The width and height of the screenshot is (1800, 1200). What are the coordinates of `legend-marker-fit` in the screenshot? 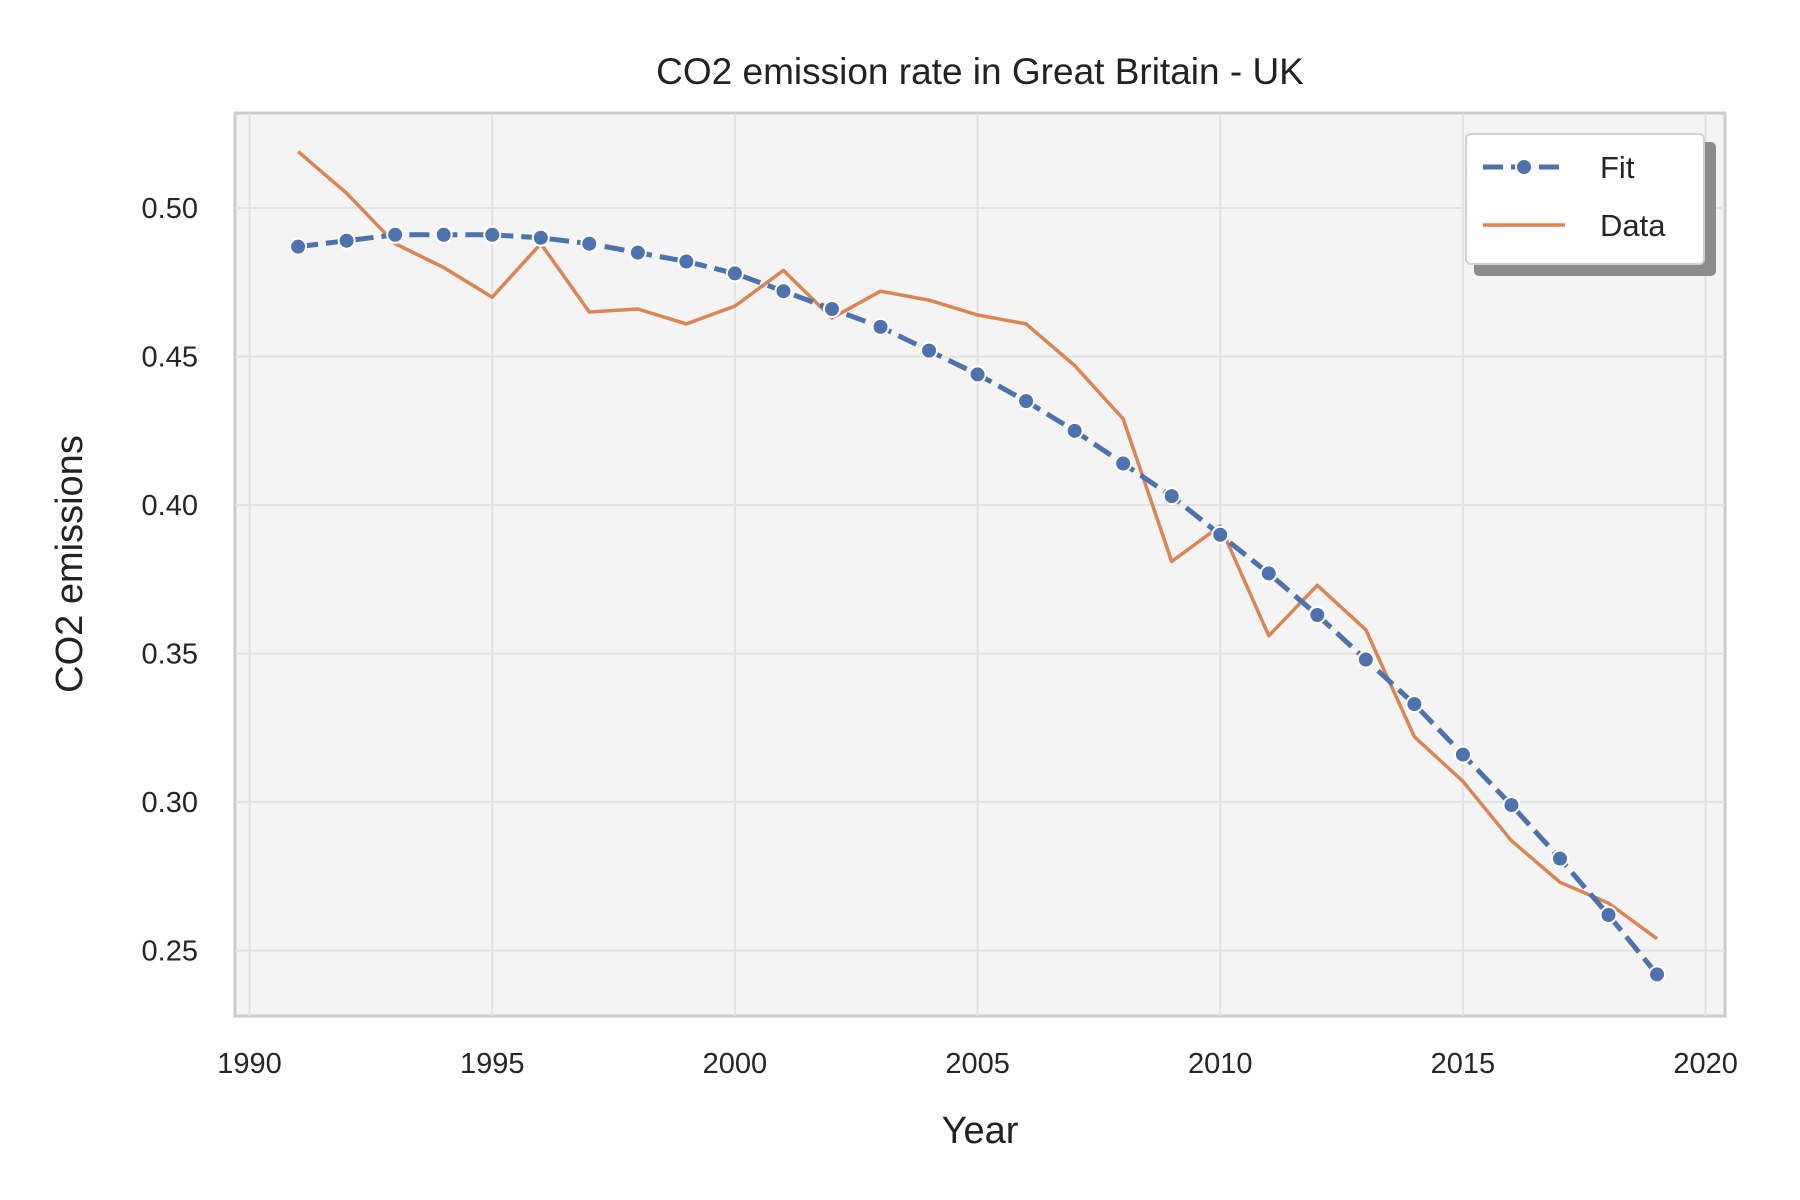 It's located at (1524, 167).